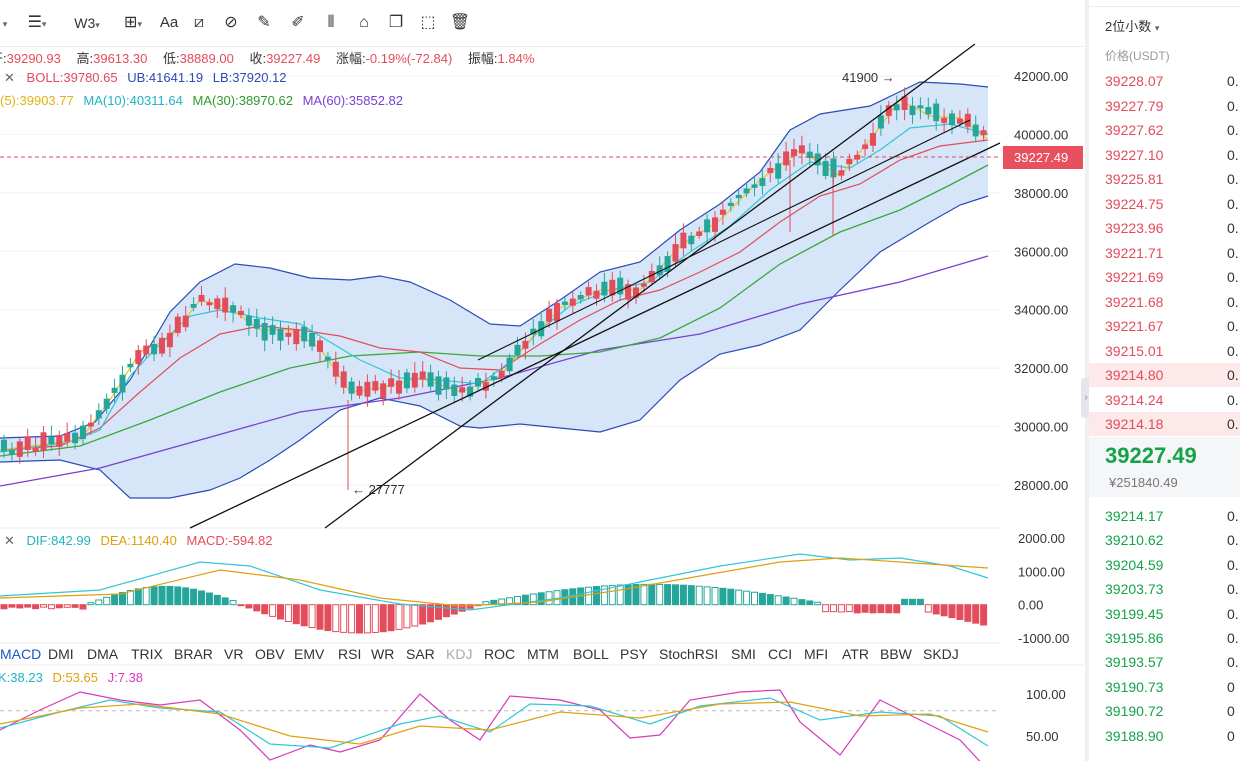 The image size is (1240, 761). Describe the element at coordinates (193, 654) in the screenshot. I see `indicator-tab-brar: BRAR` at that location.